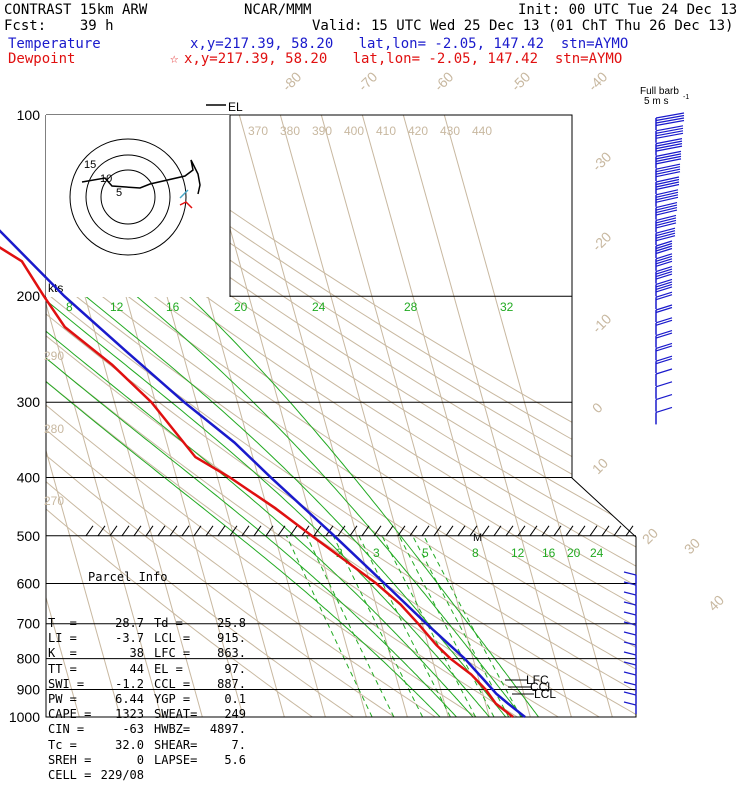 Image resolution: width=740 pixels, height=798 pixels. Describe the element at coordinates (141, 177) in the screenshot. I see `hodograph-trace` at that location.